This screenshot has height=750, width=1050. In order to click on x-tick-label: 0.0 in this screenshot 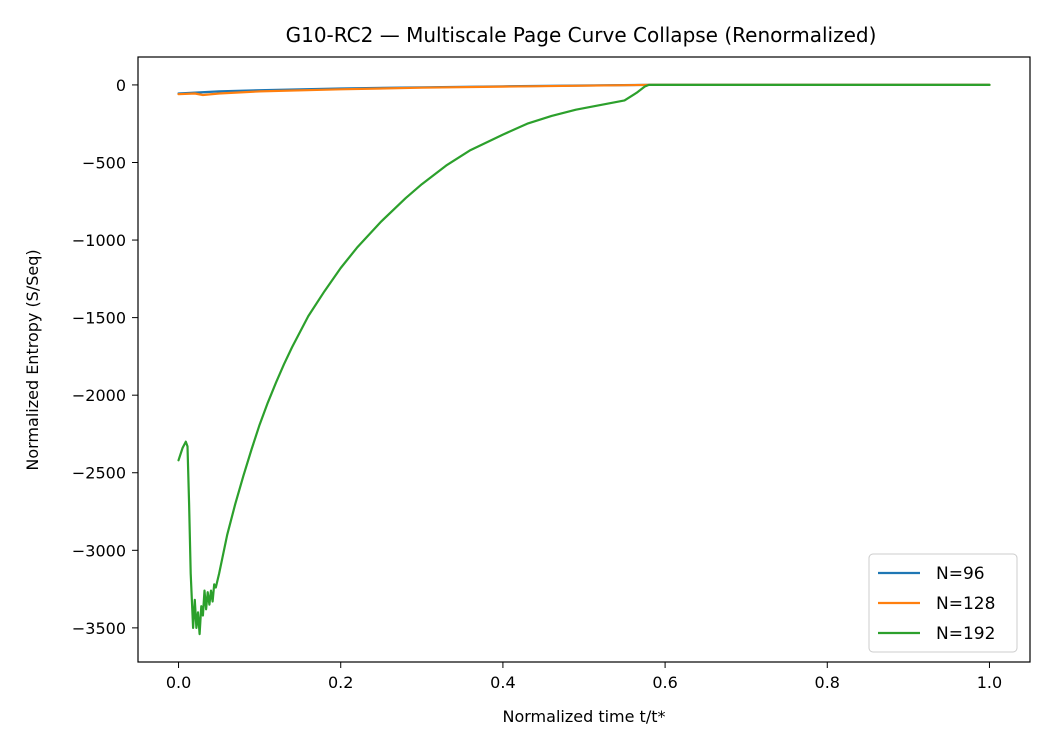, I will do `click(178, 682)`.